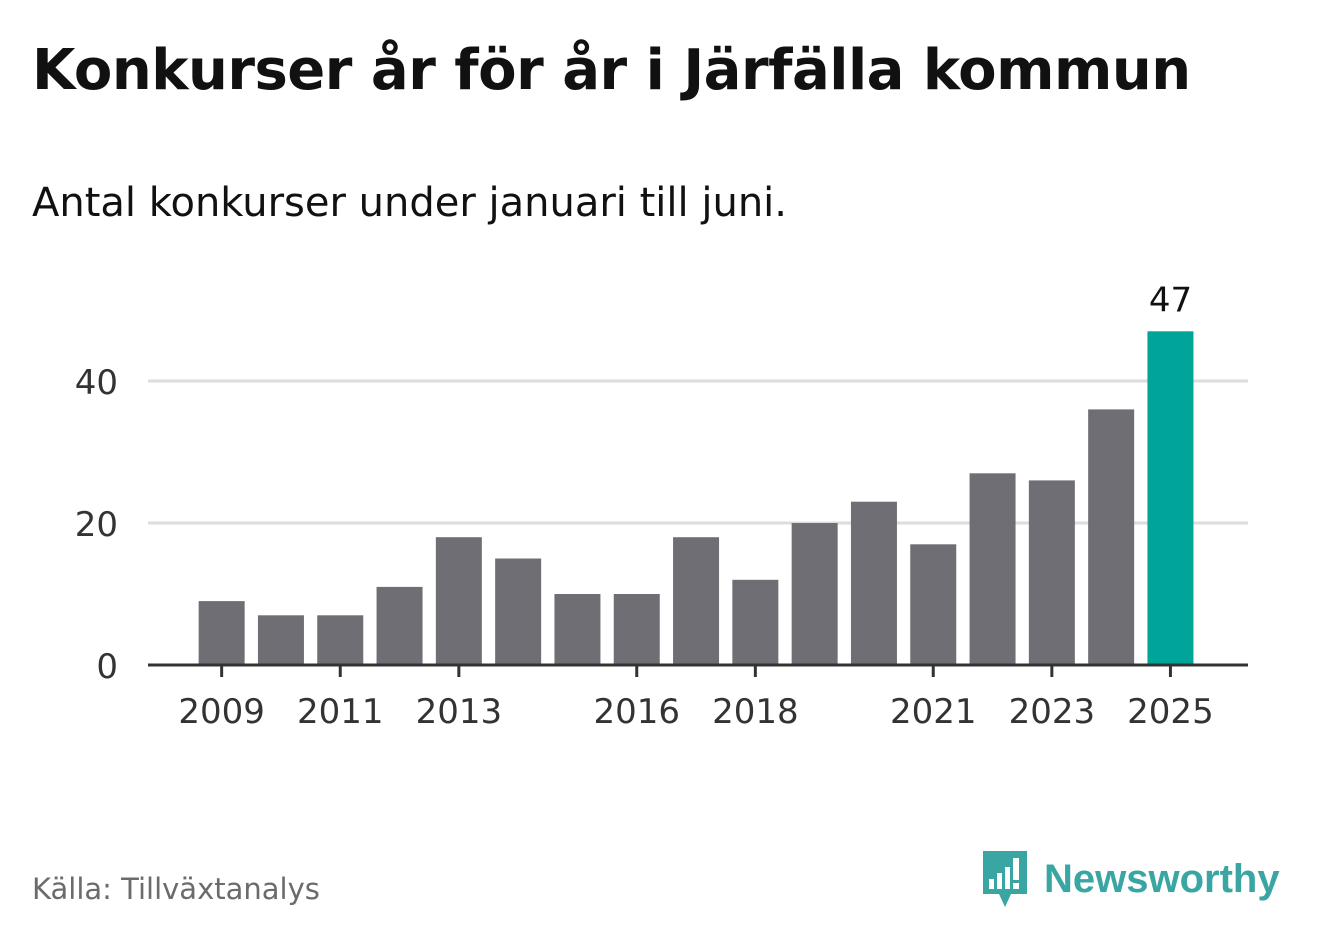 The image size is (1322, 939). I want to click on axes, so click(698, 670).